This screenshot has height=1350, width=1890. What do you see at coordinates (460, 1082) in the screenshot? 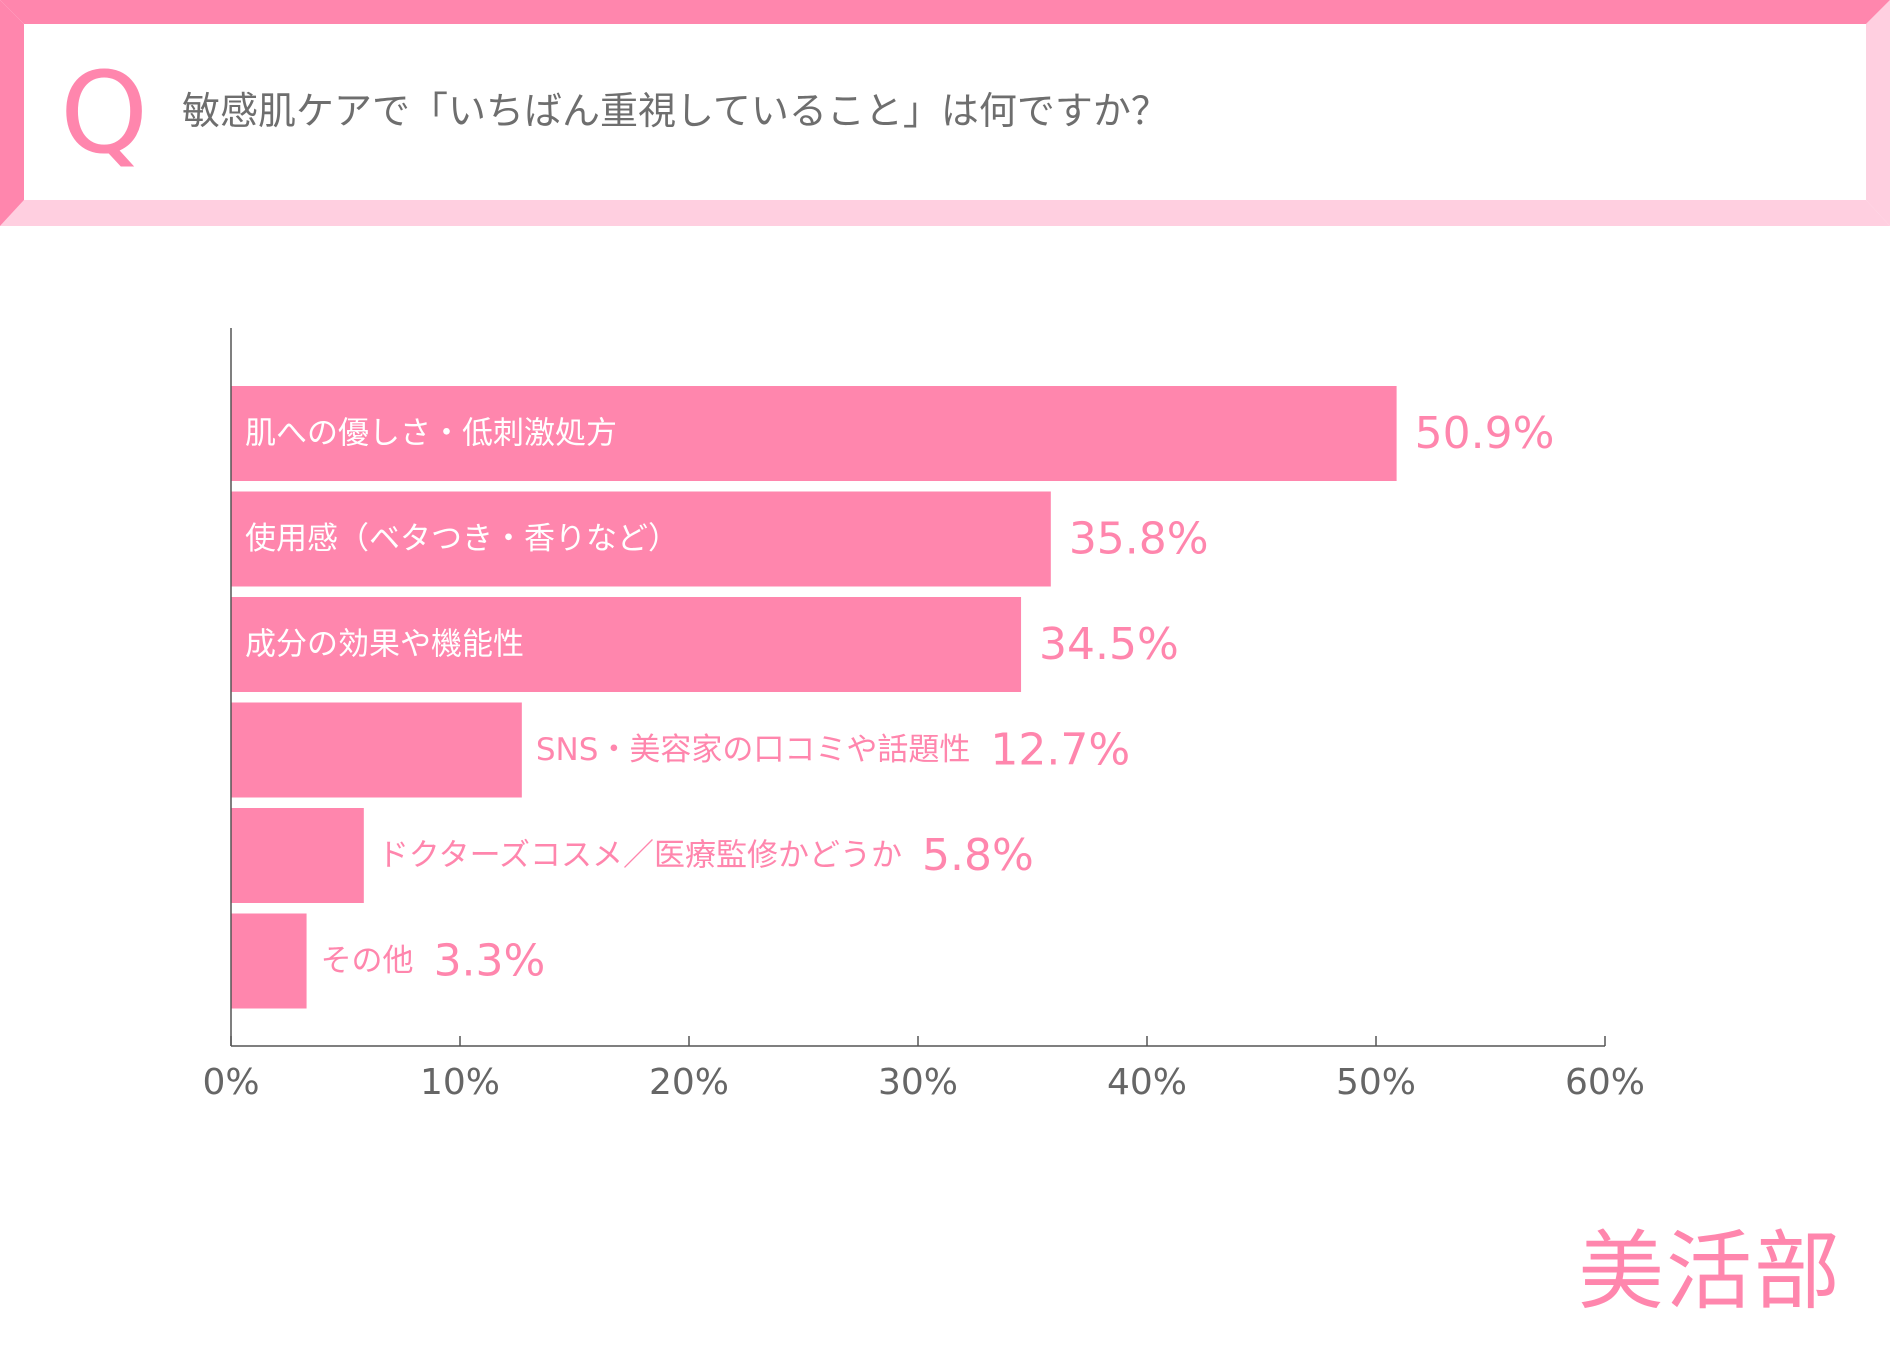
I see `x-tick-label-1: 10%` at bounding box center [460, 1082].